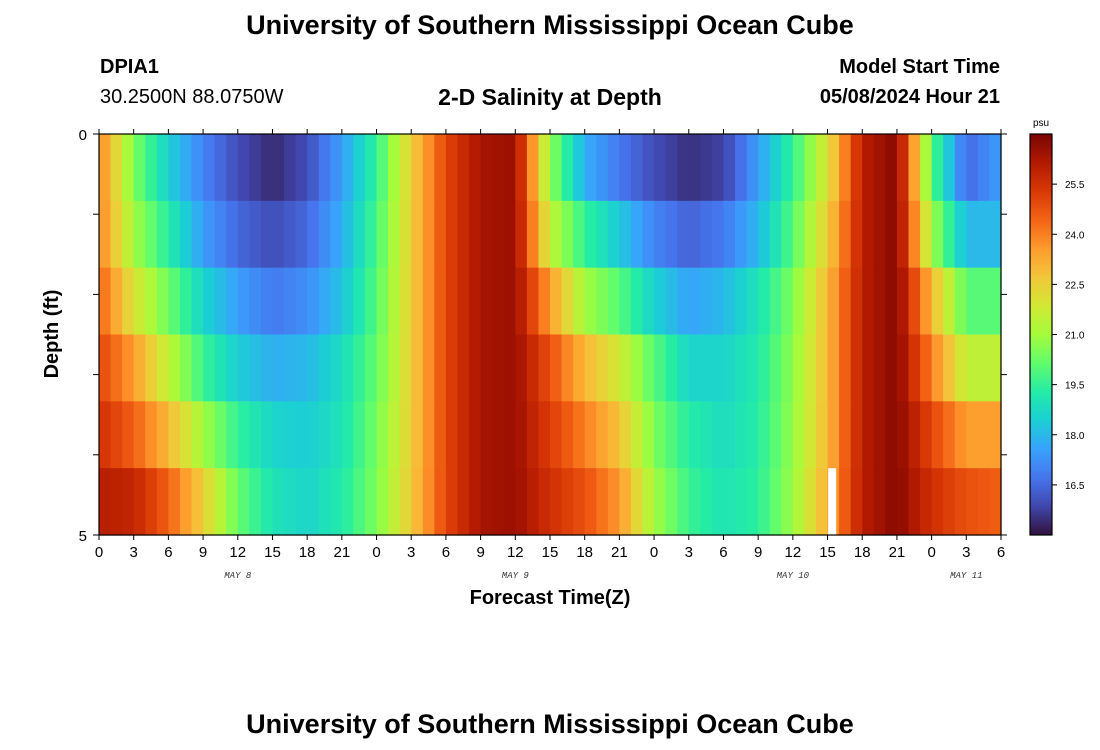 The width and height of the screenshot is (1100, 750). Describe the element at coordinates (515, 552) in the screenshot. I see `x-tick-label: 12` at that location.